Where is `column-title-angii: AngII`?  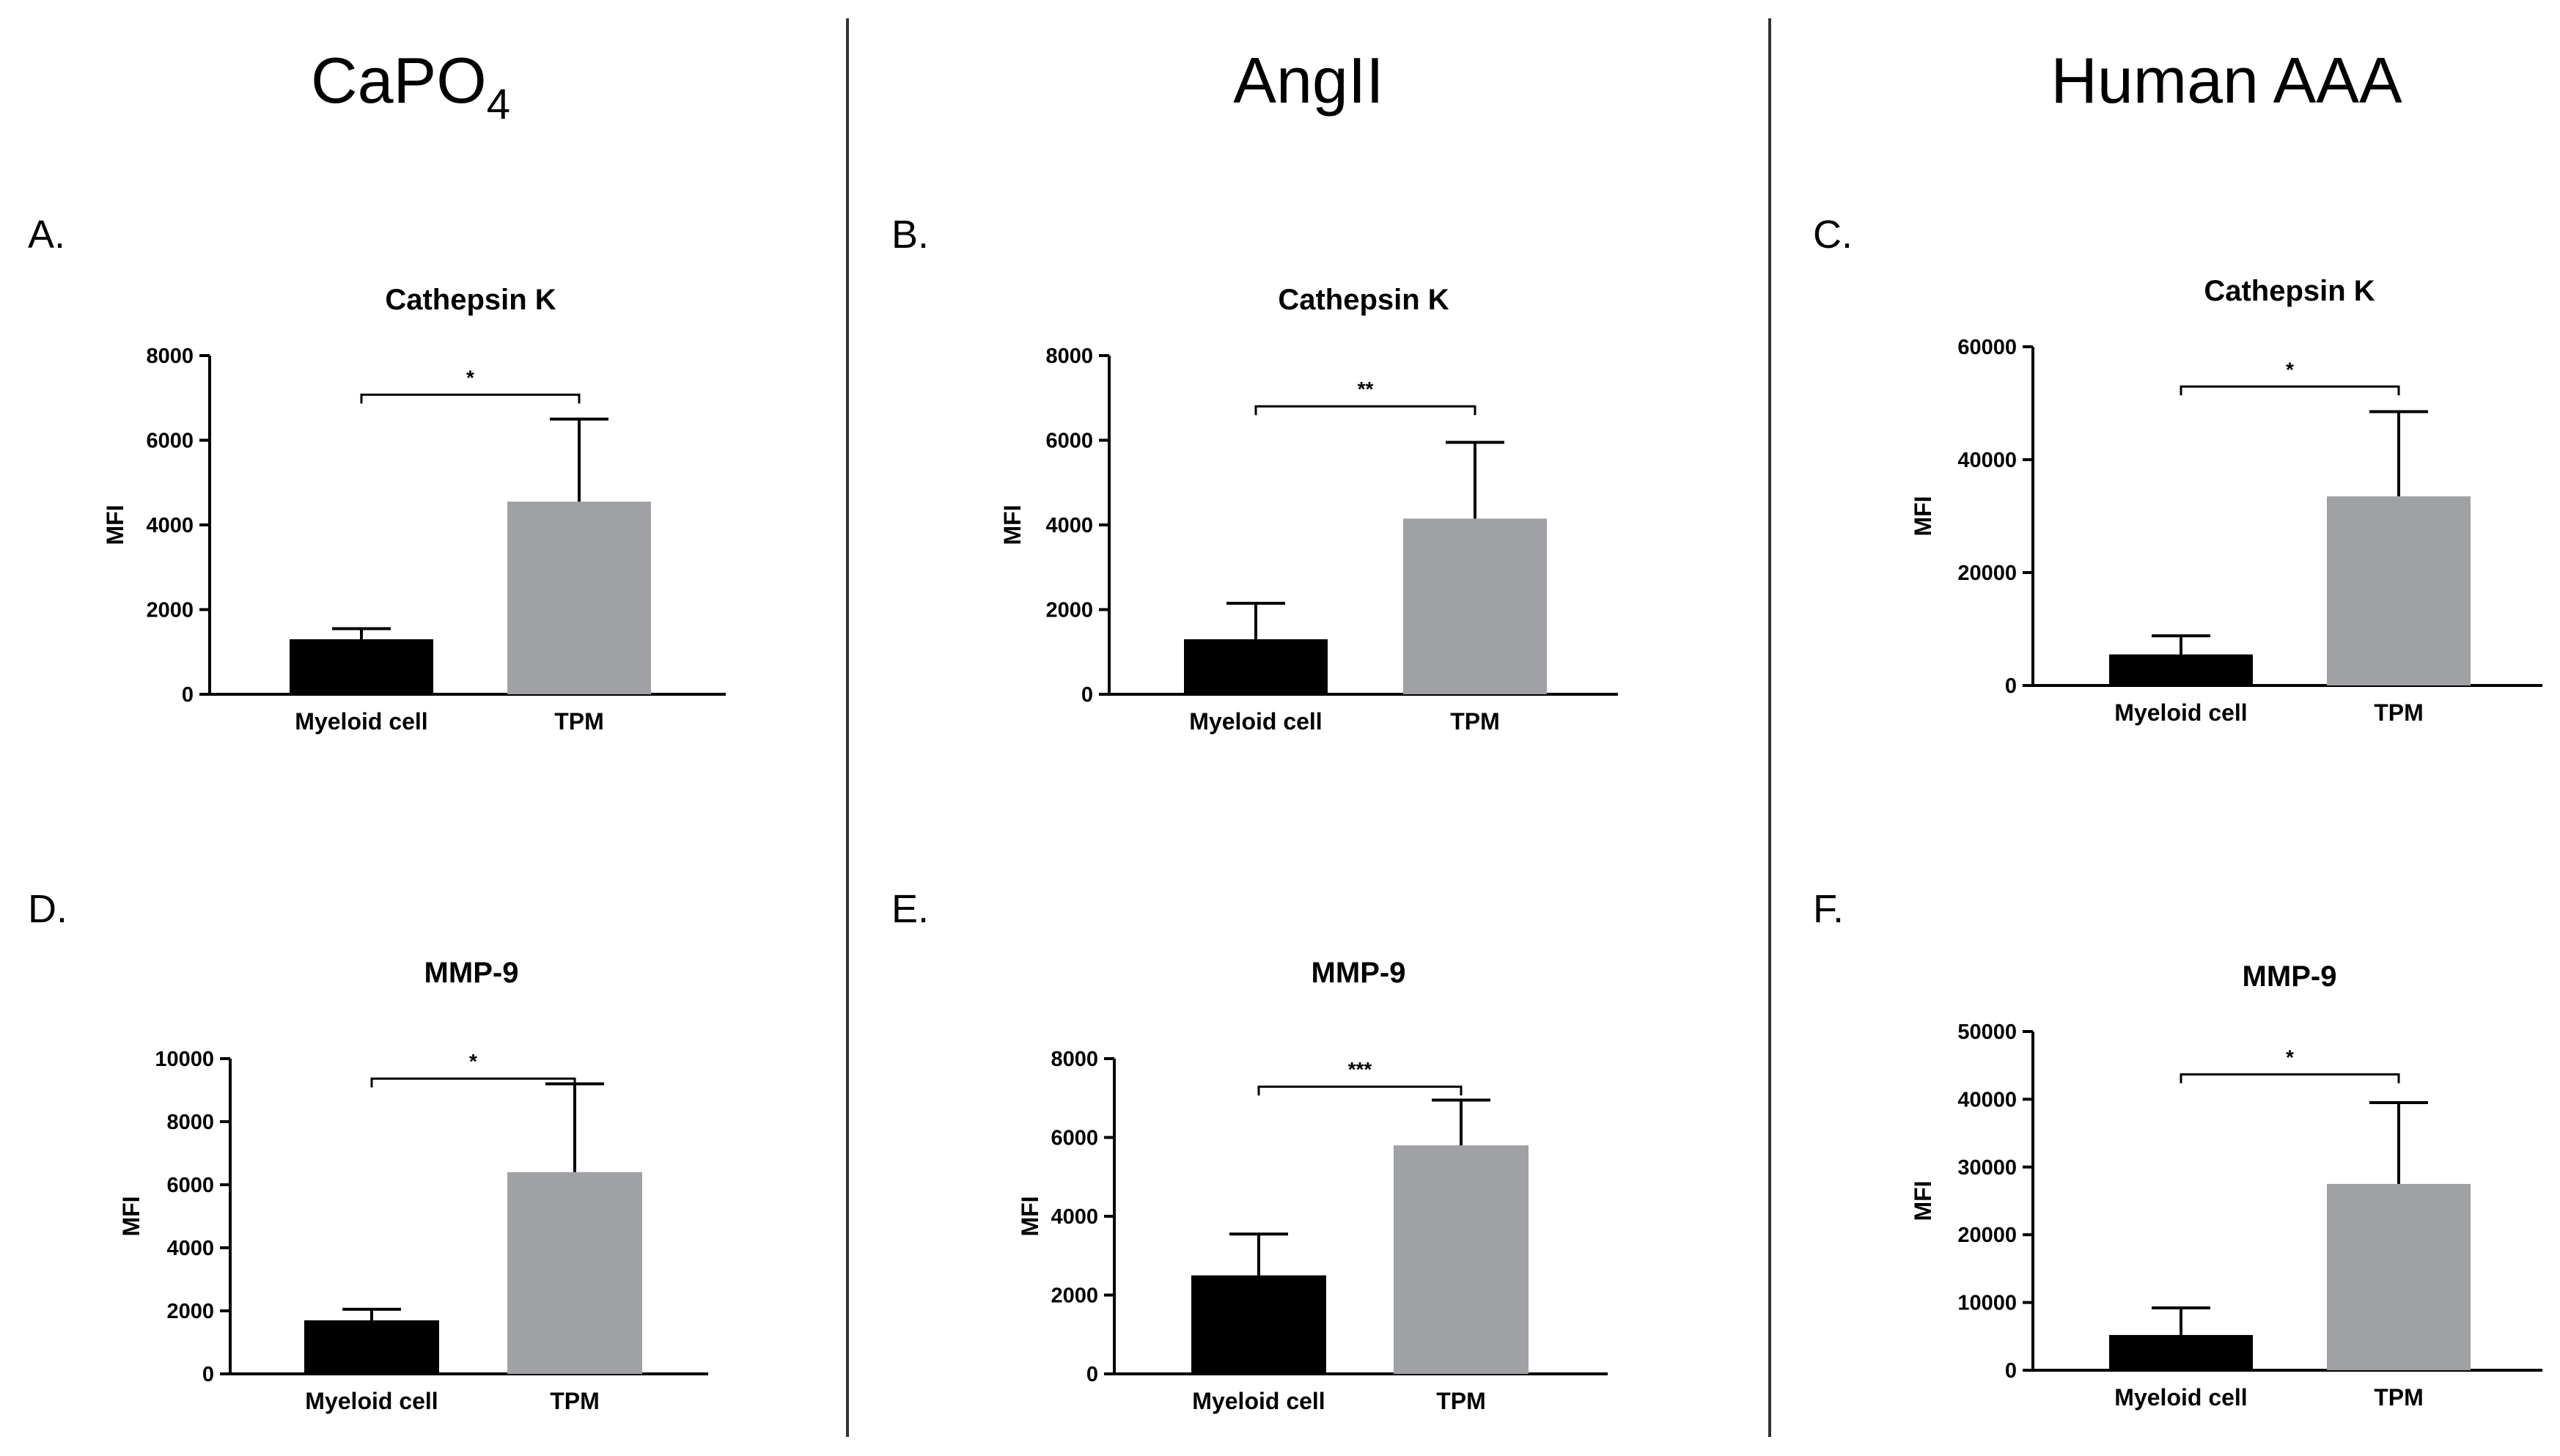
column-title-angii: AngII is located at coordinates (1308, 80).